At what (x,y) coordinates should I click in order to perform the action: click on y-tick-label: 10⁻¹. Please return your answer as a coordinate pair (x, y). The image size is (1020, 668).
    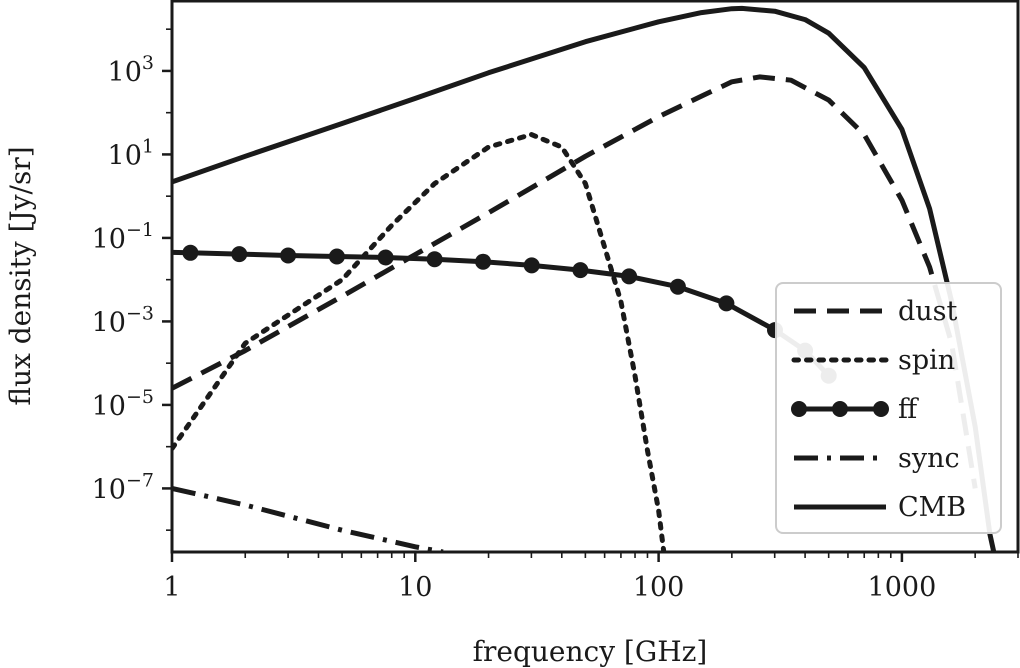
    Looking at the image, I should click on (123, 237).